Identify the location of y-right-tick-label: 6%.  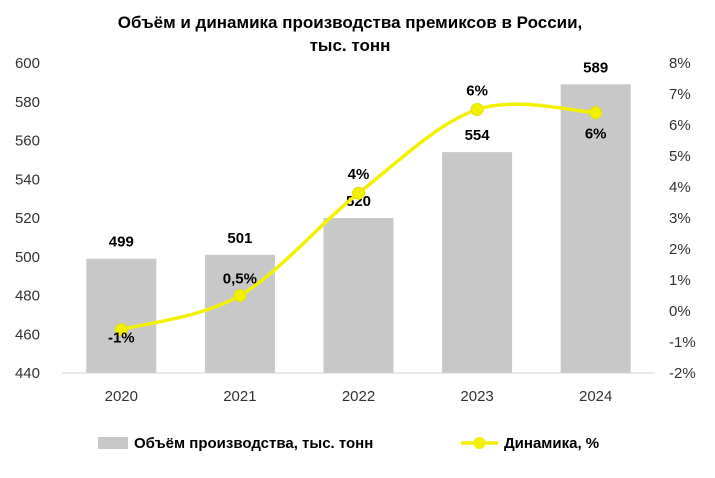
(680, 125).